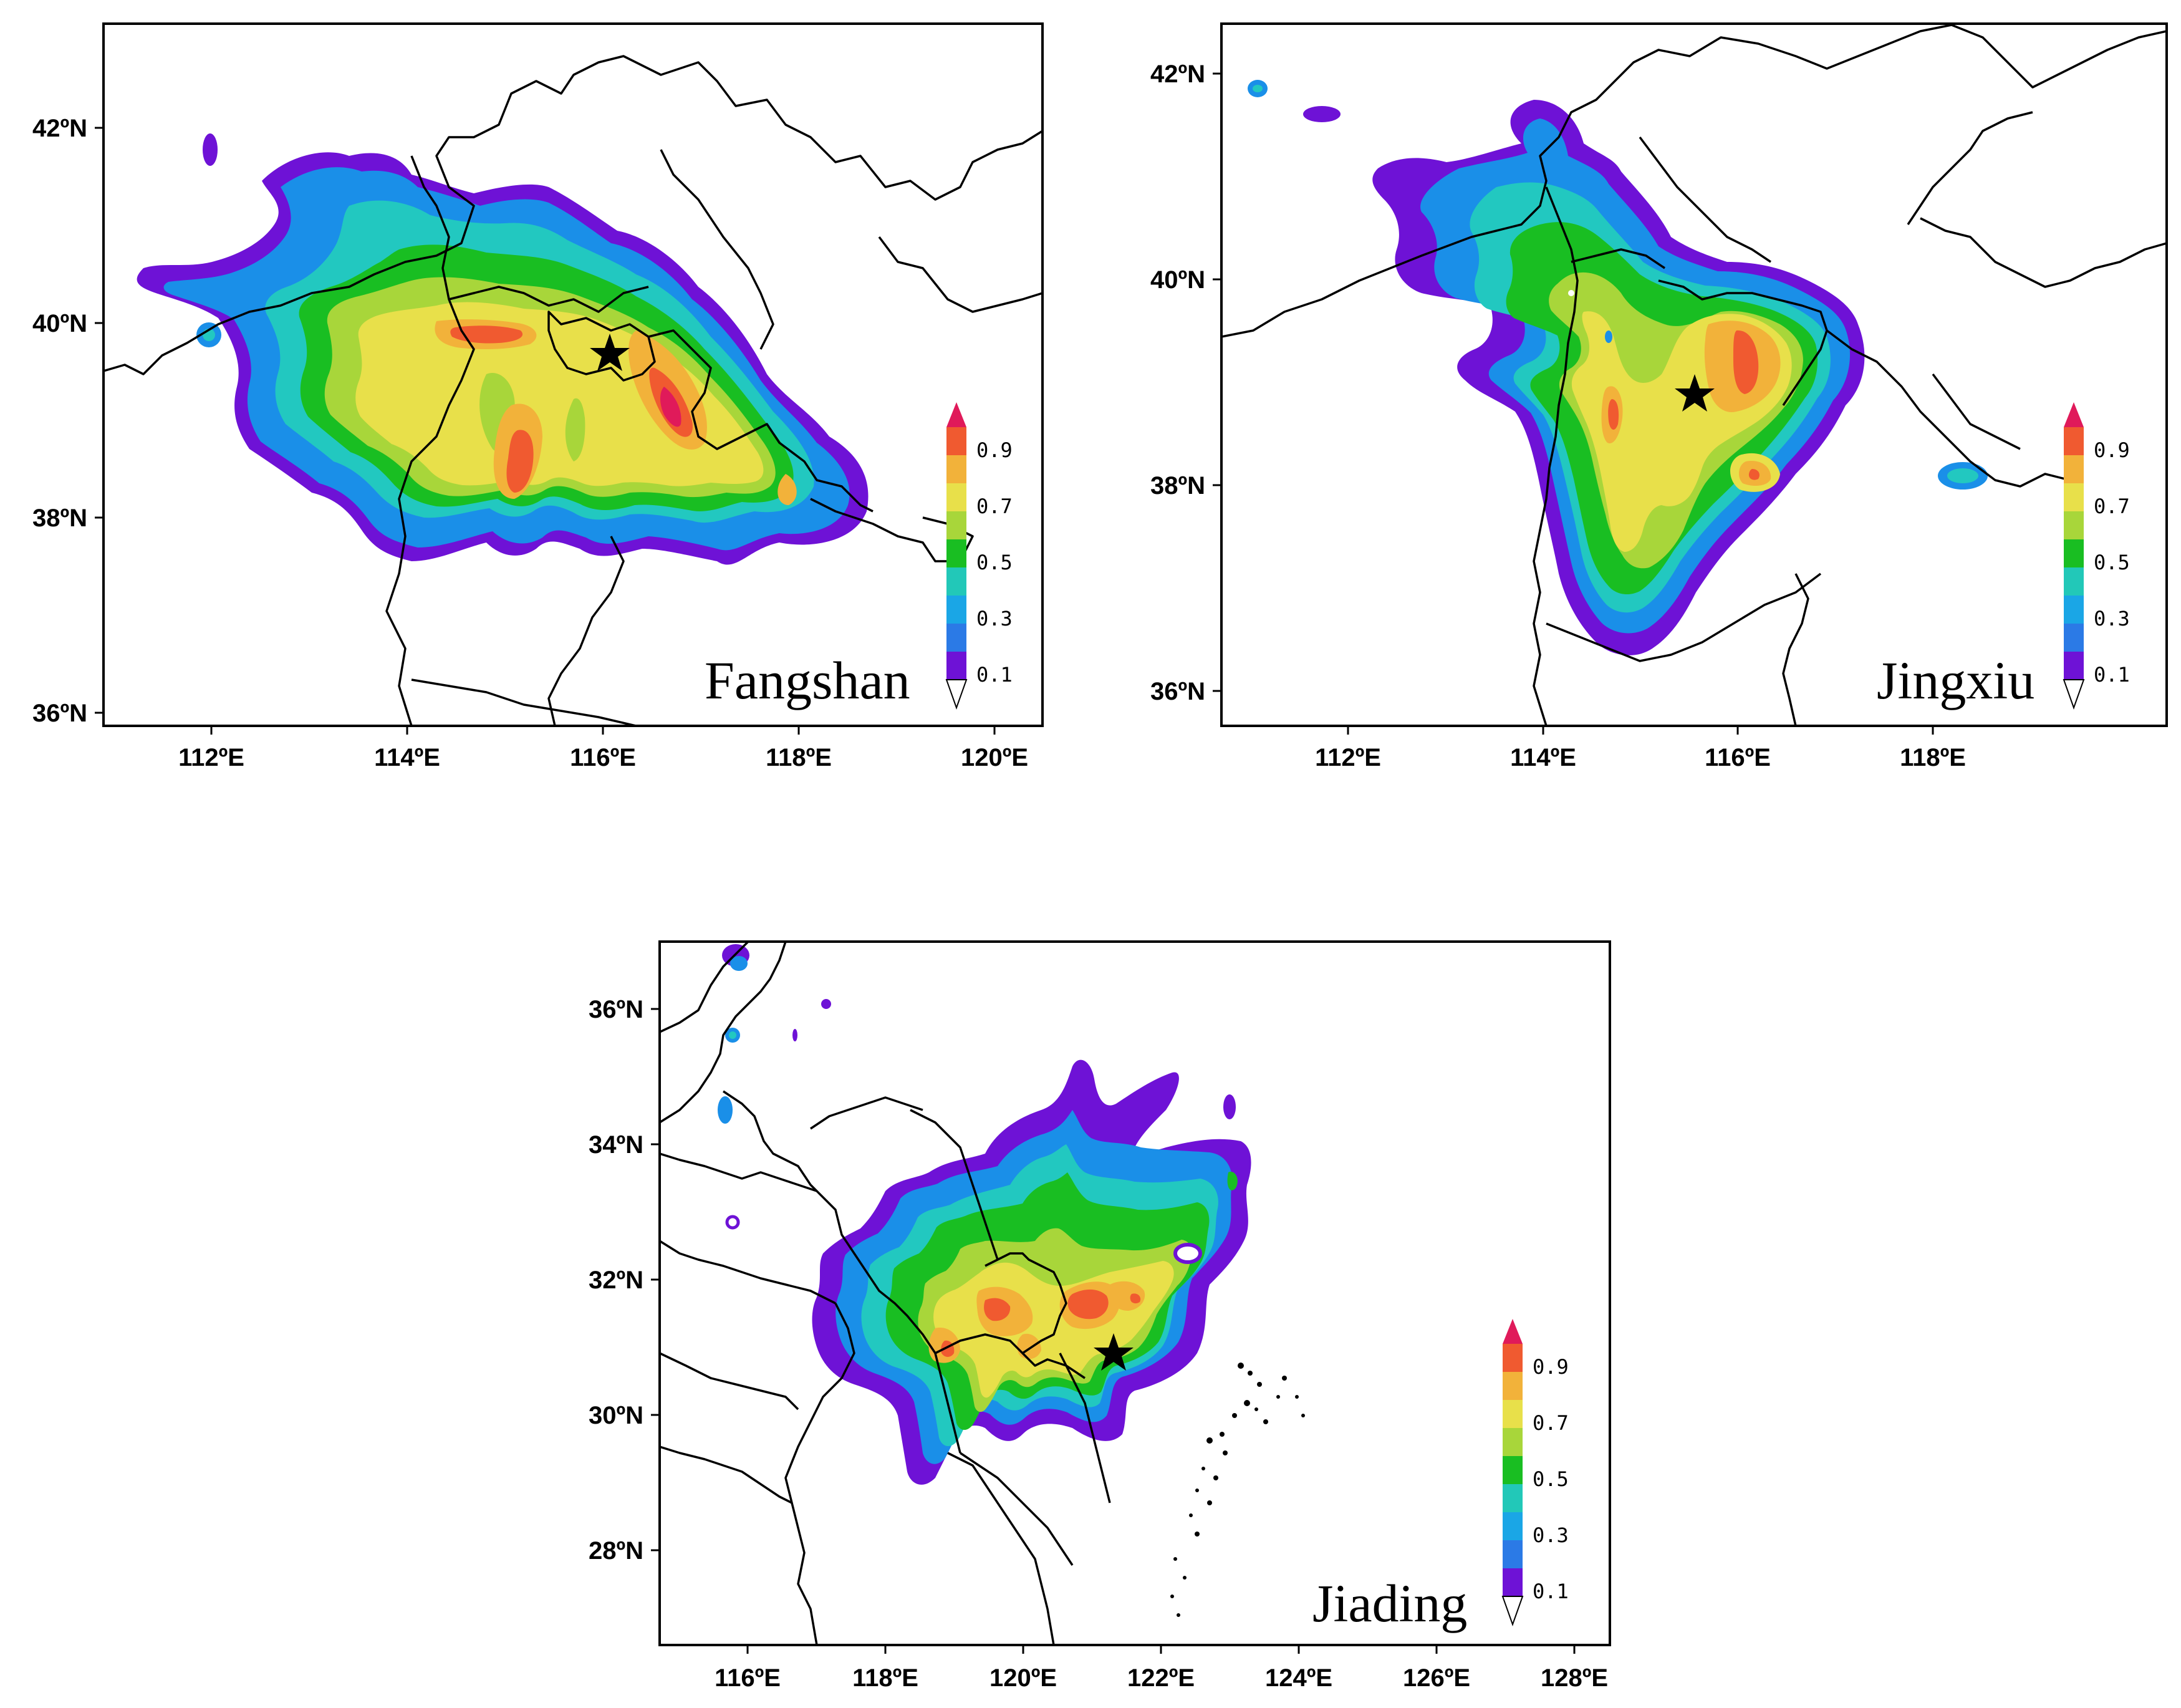 This screenshot has width=2181, height=1708. I want to click on lon-axis: 112ºE 114ºE 116ºE 118ºE 120ºE, so click(603, 748).